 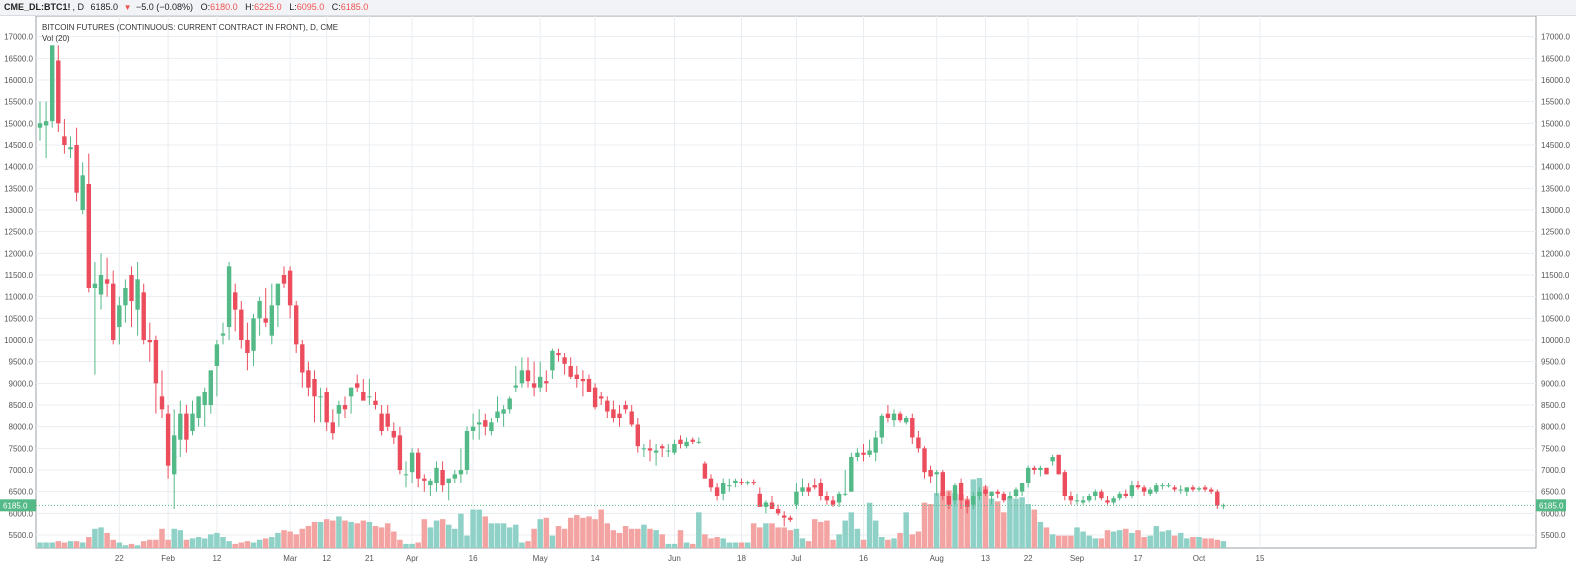 What do you see at coordinates (290, 558) in the screenshot?
I see `x-tick-label: Mar` at bounding box center [290, 558].